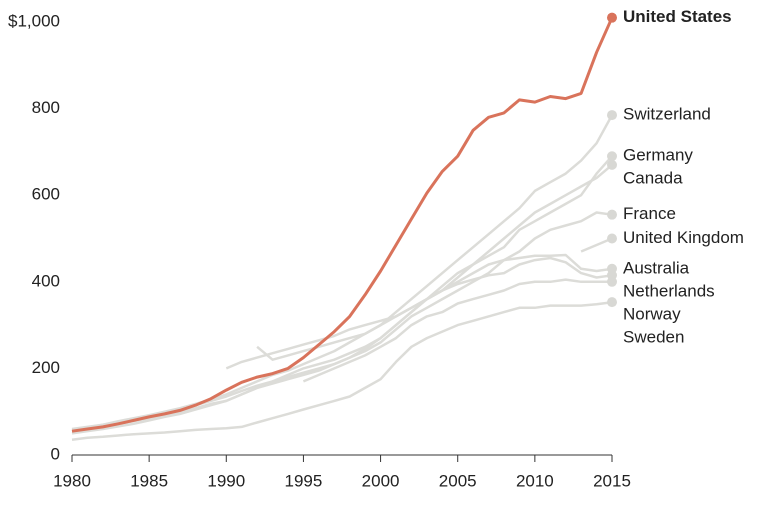 The width and height of the screenshot is (768, 507). Describe the element at coordinates (649, 213) in the screenshot. I see `series-label: France` at that location.